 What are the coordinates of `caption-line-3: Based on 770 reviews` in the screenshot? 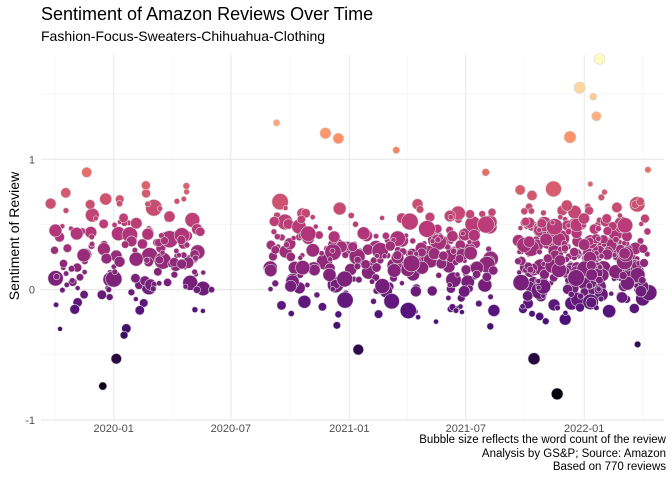 It's located at (609, 467).